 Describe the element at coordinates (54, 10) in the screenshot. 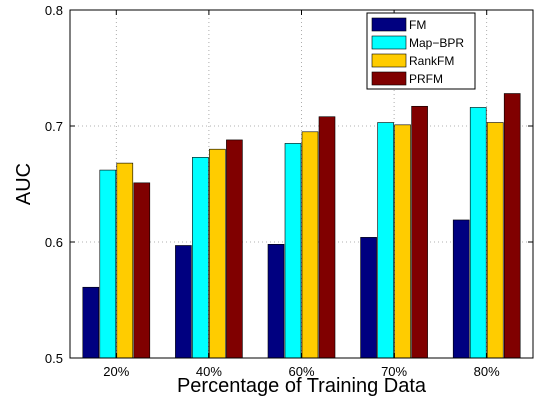

I see `y-tick-label: 0.8` at that location.